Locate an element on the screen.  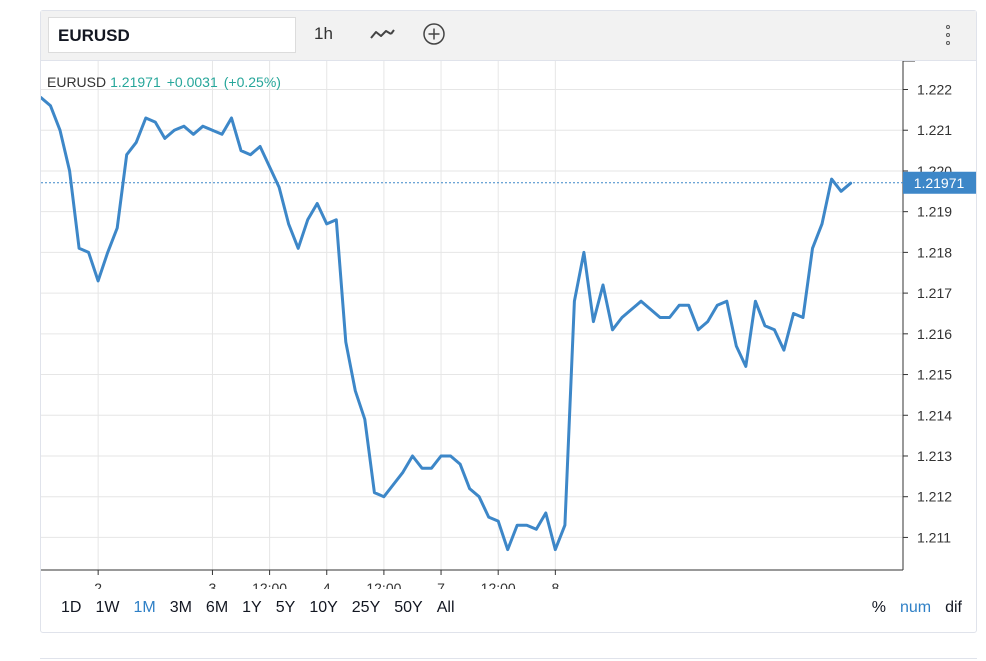
symbol-input: EURUSD is located at coordinates (172, 35).